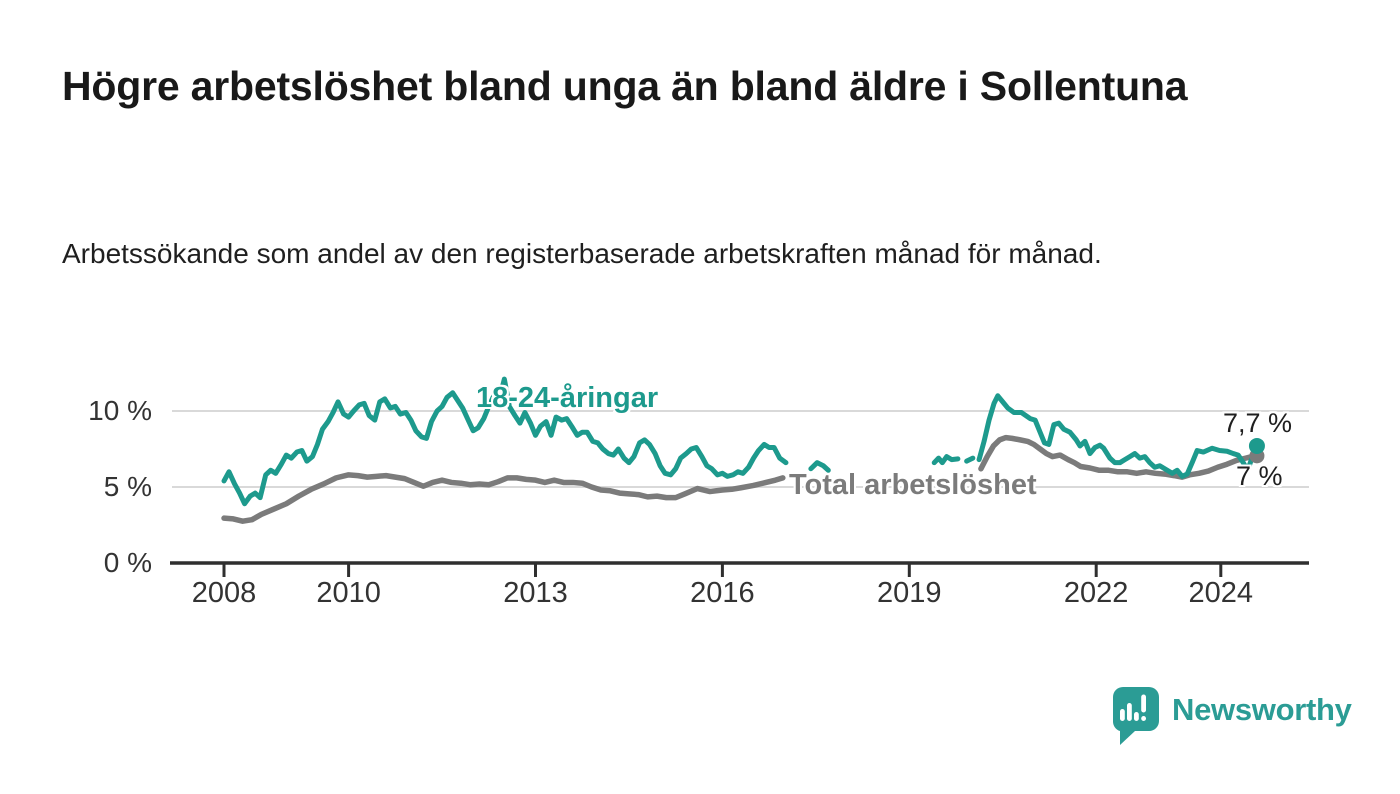  Describe the element at coordinates (535, 593) in the screenshot. I see `x-tick-label: 2013` at that location.